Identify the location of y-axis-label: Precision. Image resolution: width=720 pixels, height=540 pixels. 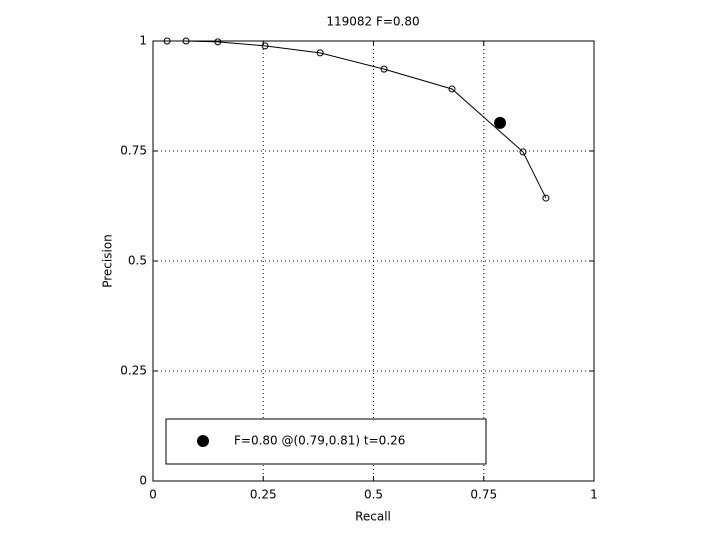
(108, 261).